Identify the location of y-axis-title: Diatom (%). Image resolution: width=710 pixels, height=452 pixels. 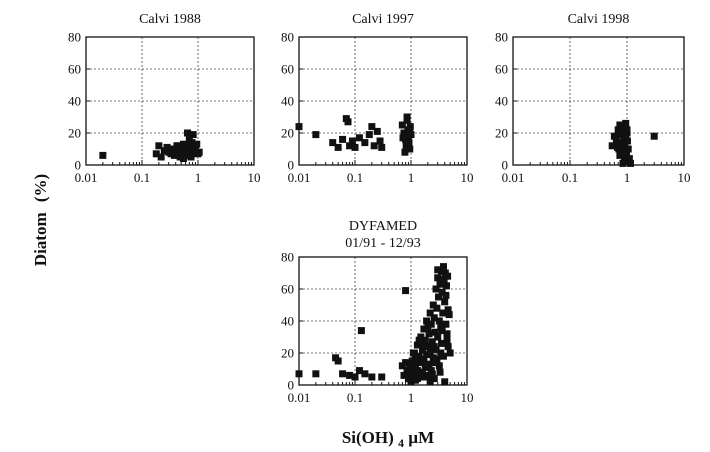
(40, 220).